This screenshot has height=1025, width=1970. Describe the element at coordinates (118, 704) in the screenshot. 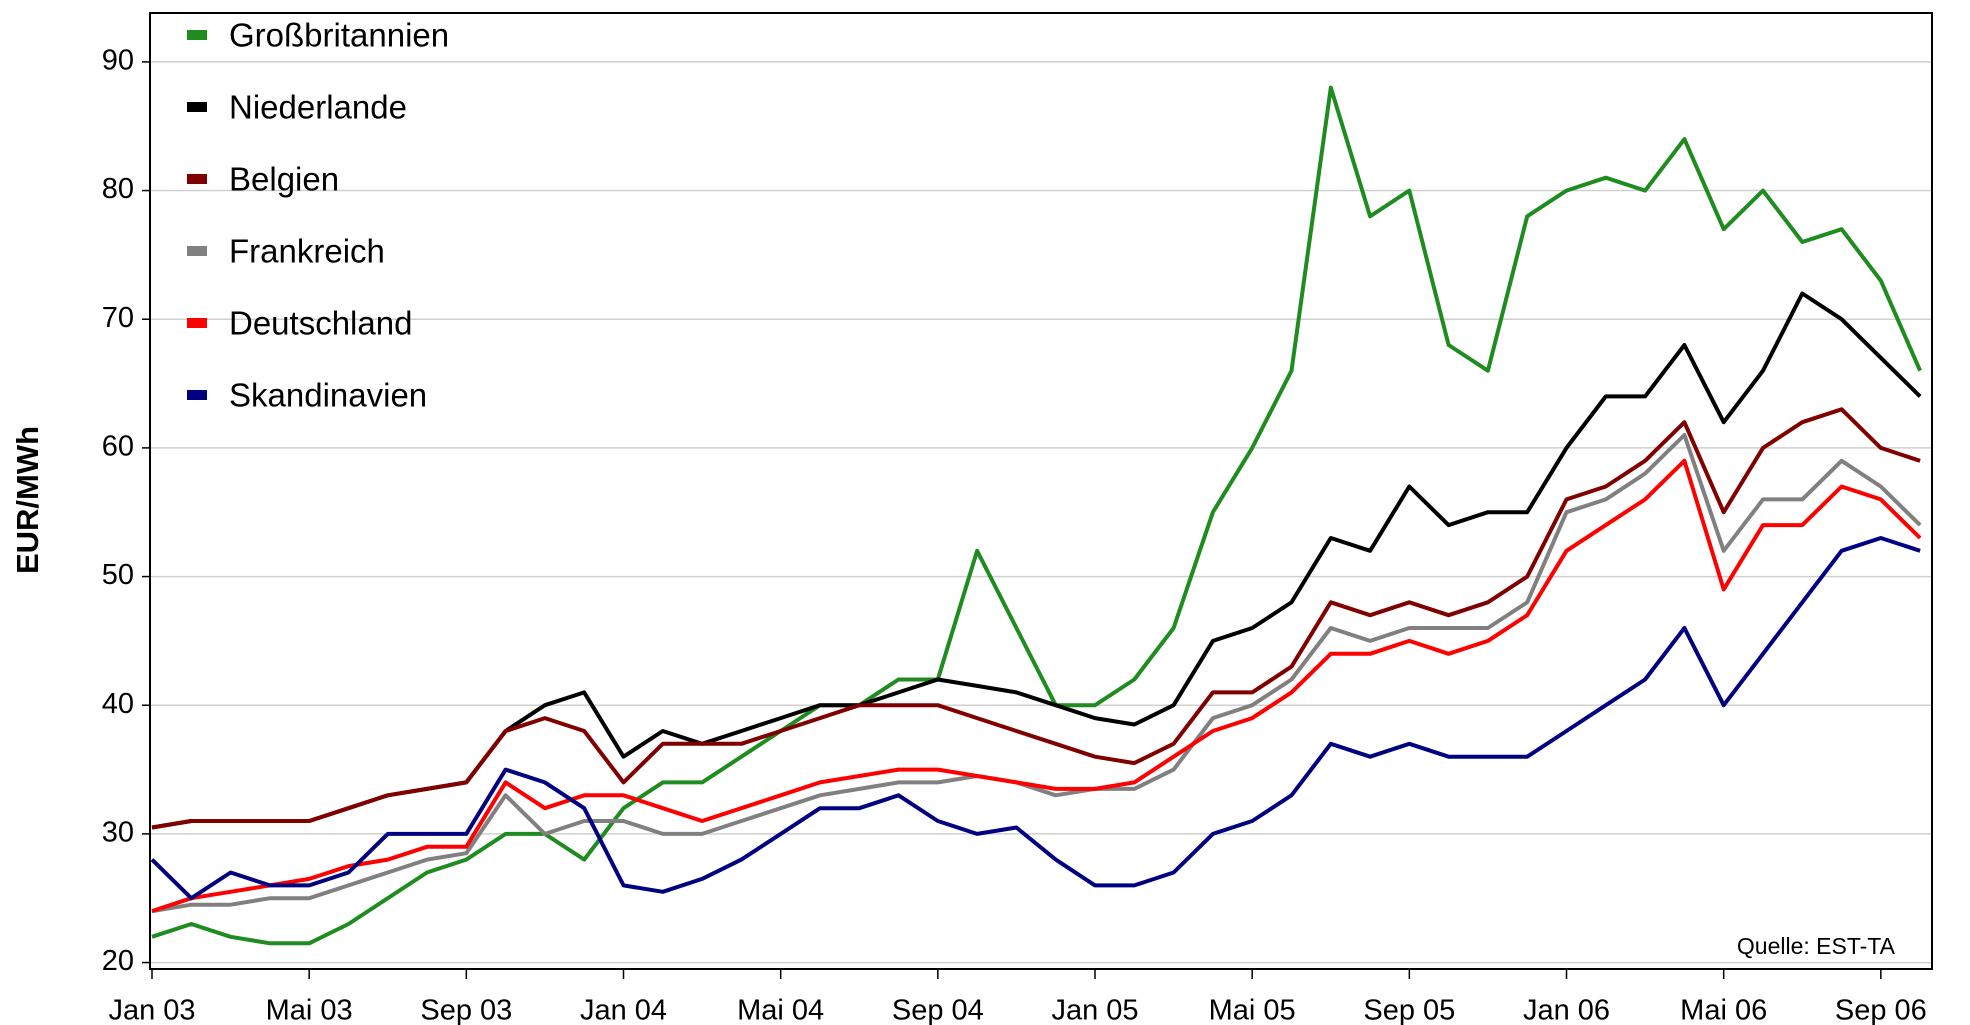

I see `y-tick-label: 40` at that location.